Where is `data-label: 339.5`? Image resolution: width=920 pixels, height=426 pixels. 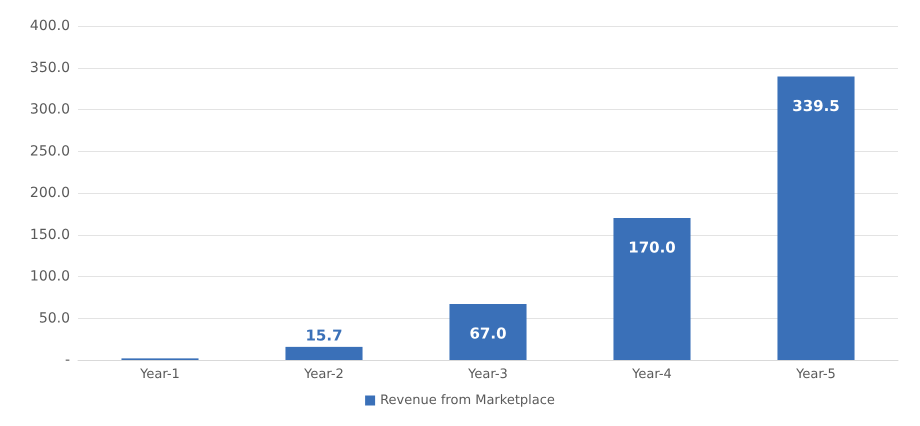 data-label: 339.5 is located at coordinates (816, 106).